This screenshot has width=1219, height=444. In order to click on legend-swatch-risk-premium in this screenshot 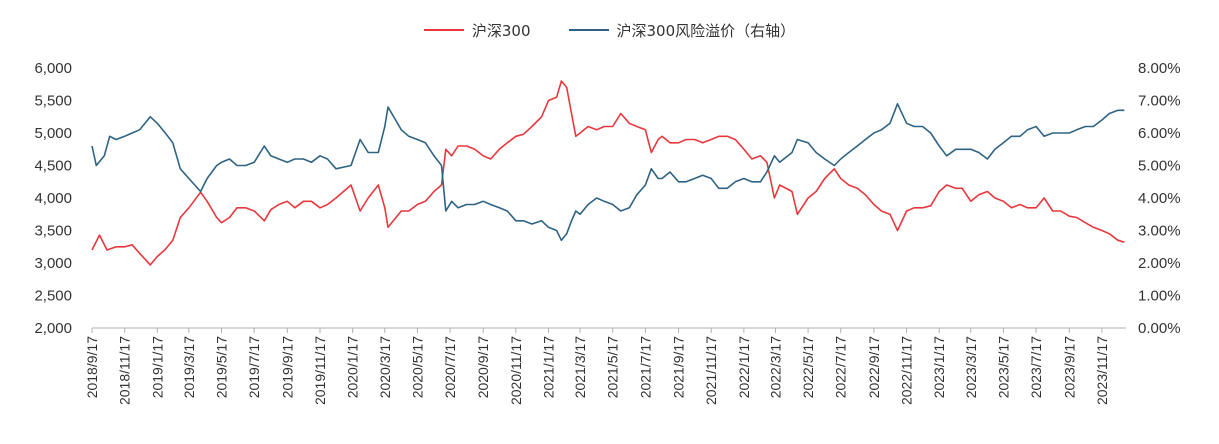, I will do `click(588, 30)`.